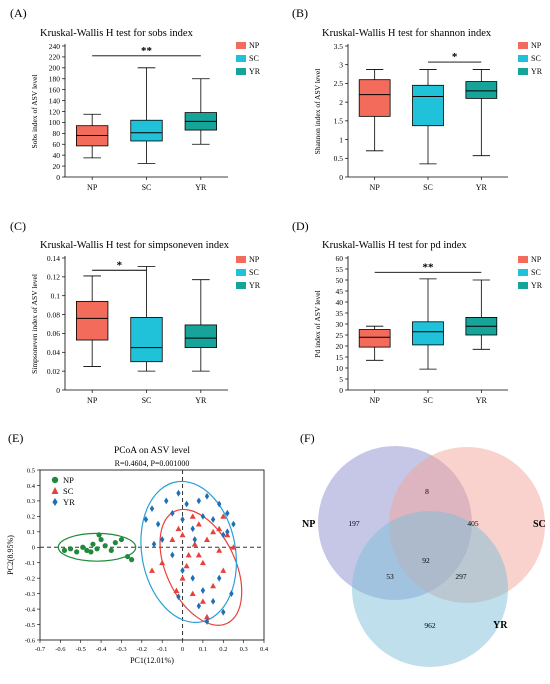 This screenshot has height=684, width=550. I want to click on box-np, so click(92, 136).